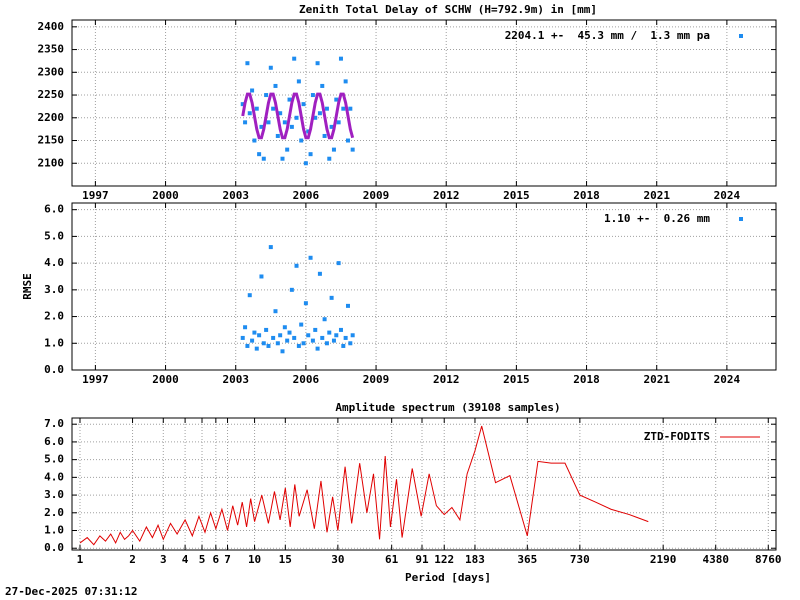 The width and height of the screenshot is (800, 600). Describe the element at coordinates (54, 441) in the screenshot. I see `y-tick-label: 6.0` at that location.